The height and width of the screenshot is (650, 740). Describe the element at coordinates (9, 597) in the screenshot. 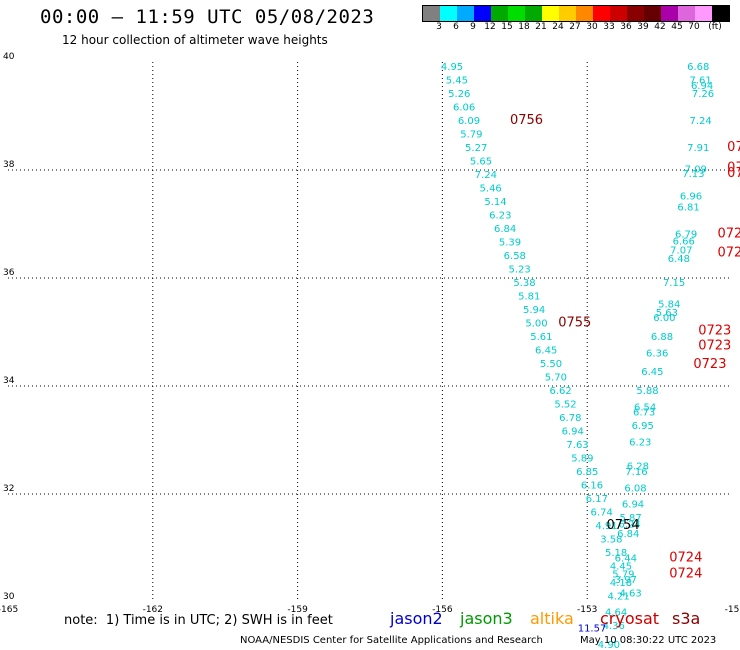

I see `y-tick-label: 30` at that location.